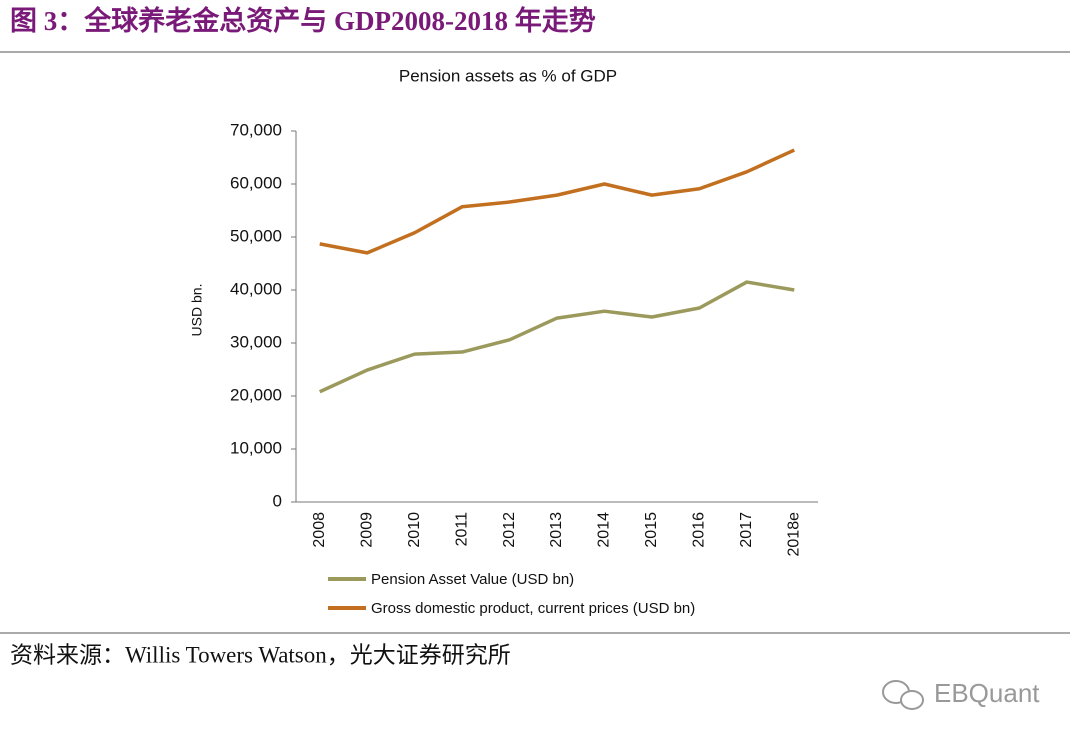 This screenshot has width=1080, height=748. Describe the element at coordinates (509, 530) in the screenshot. I see `x-tick-label: 2012` at that location.